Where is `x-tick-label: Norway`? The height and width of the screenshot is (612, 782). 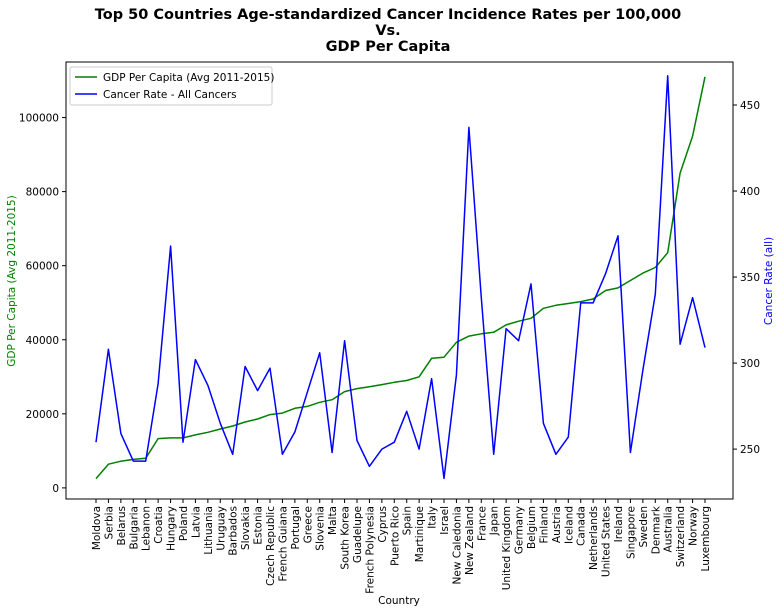
x-tick-label: Norway is located at coordinates (694, 526).